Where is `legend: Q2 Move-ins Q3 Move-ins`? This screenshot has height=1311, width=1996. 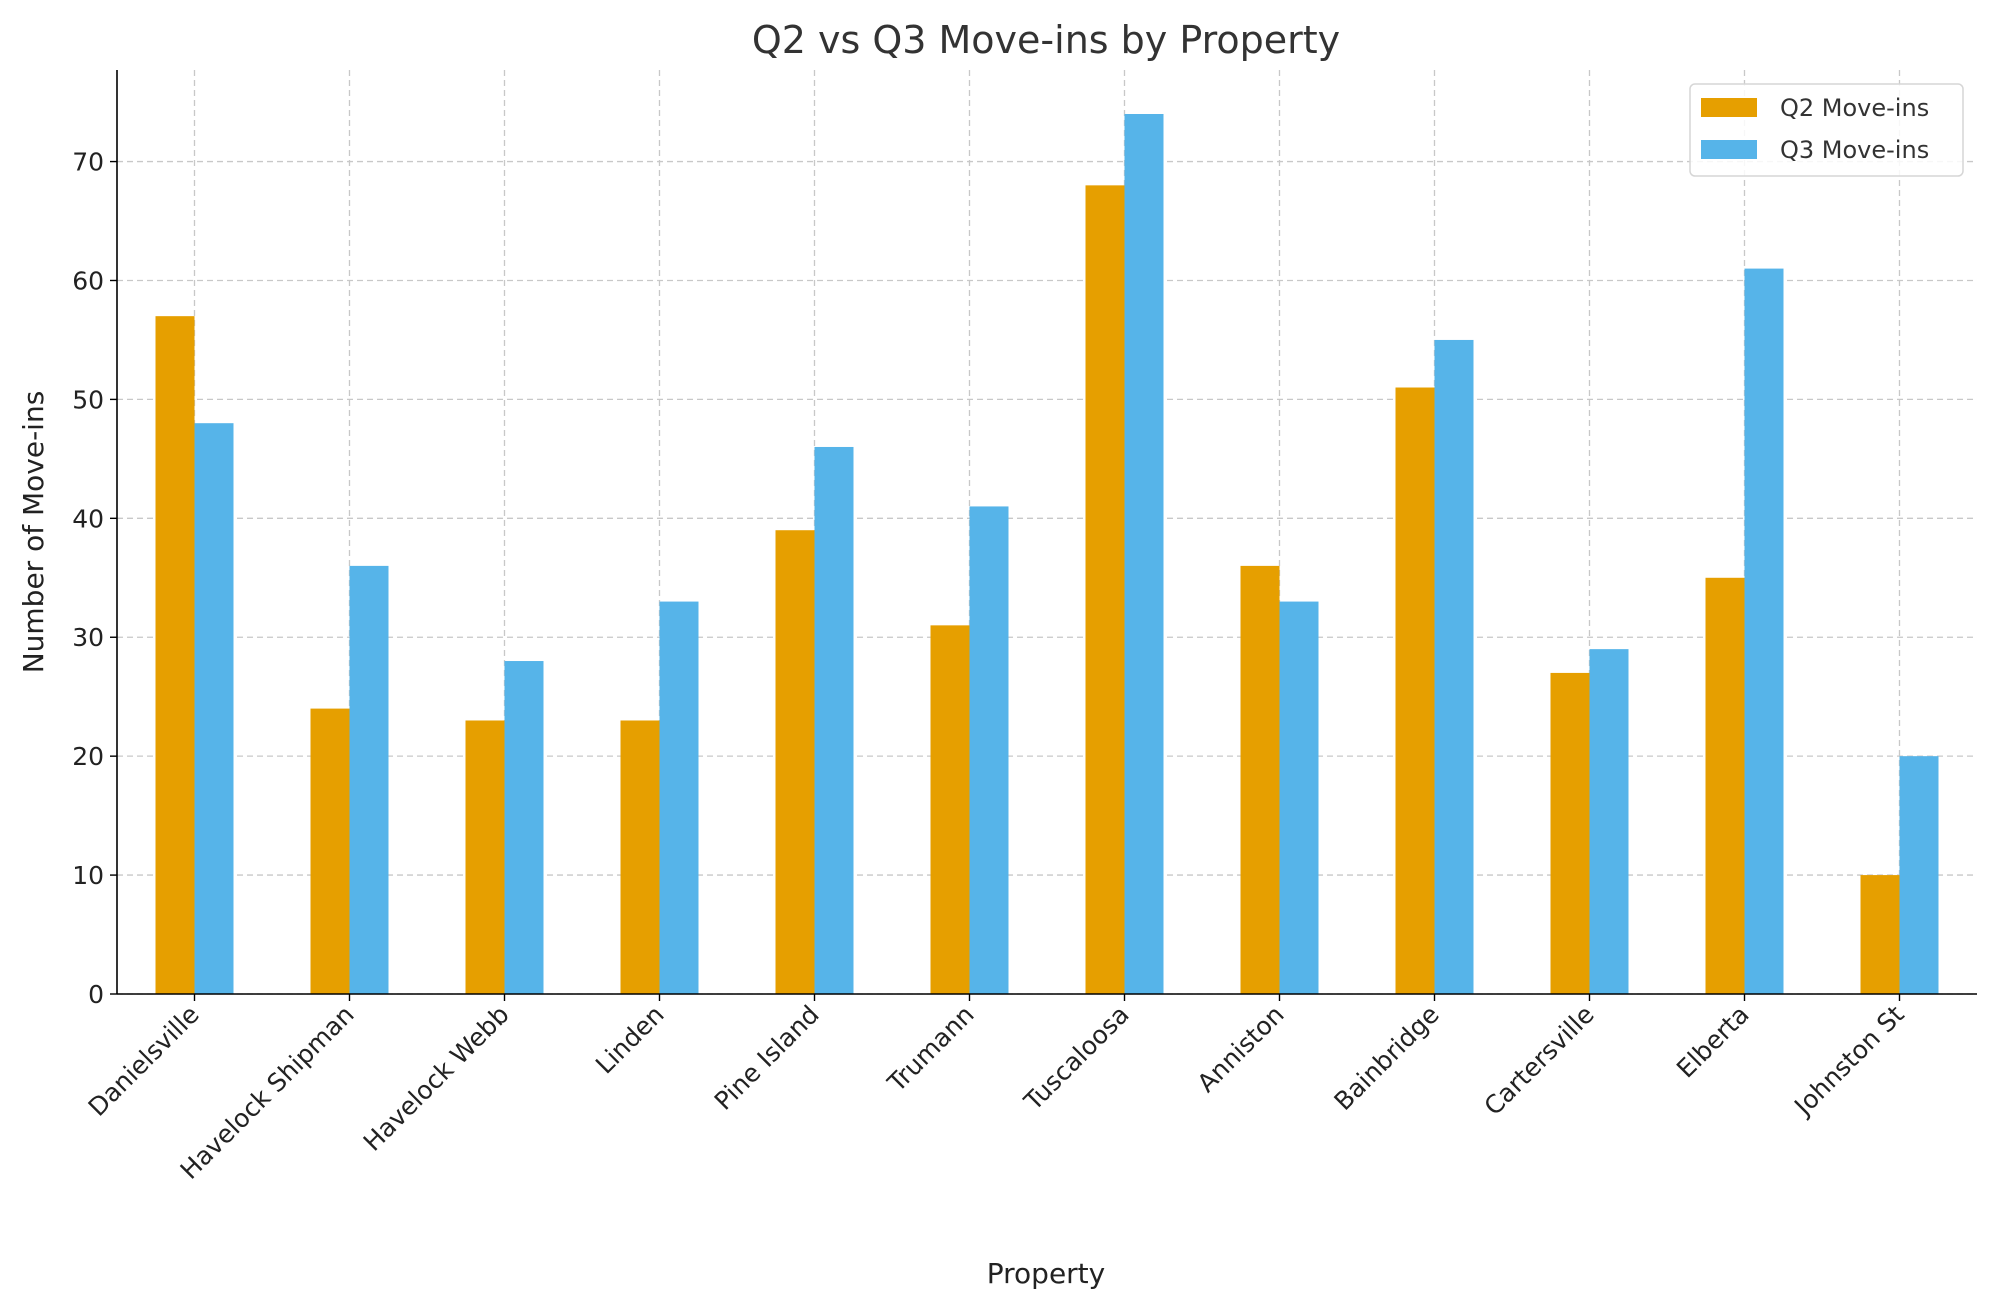
legend: Q2 Move-ins Q3 Move-ins is located at coordinates (1826, 130).